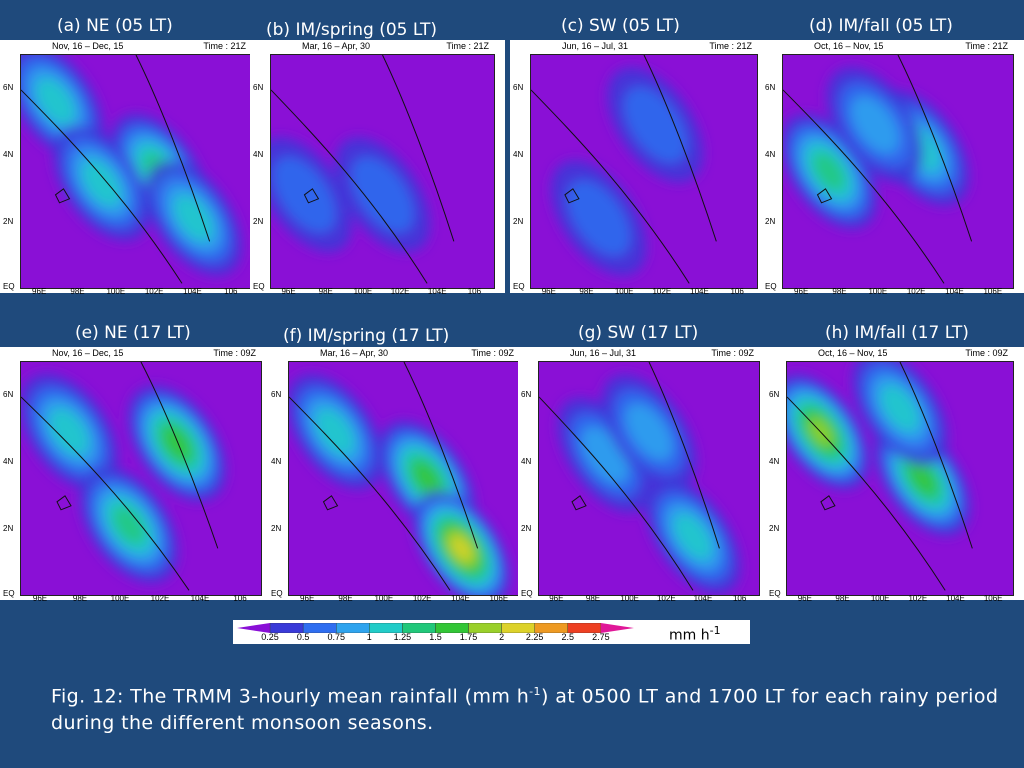 This screenshot has width=1024, height=768. What do you see at coordinates (231, 291) in the screenshot?
I see `x-tick-label: 106` at bounding box center [231, 291].